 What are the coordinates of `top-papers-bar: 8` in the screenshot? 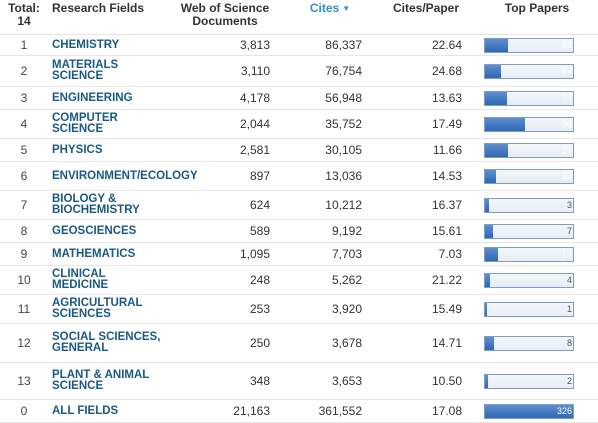 It's located at (529, 343).